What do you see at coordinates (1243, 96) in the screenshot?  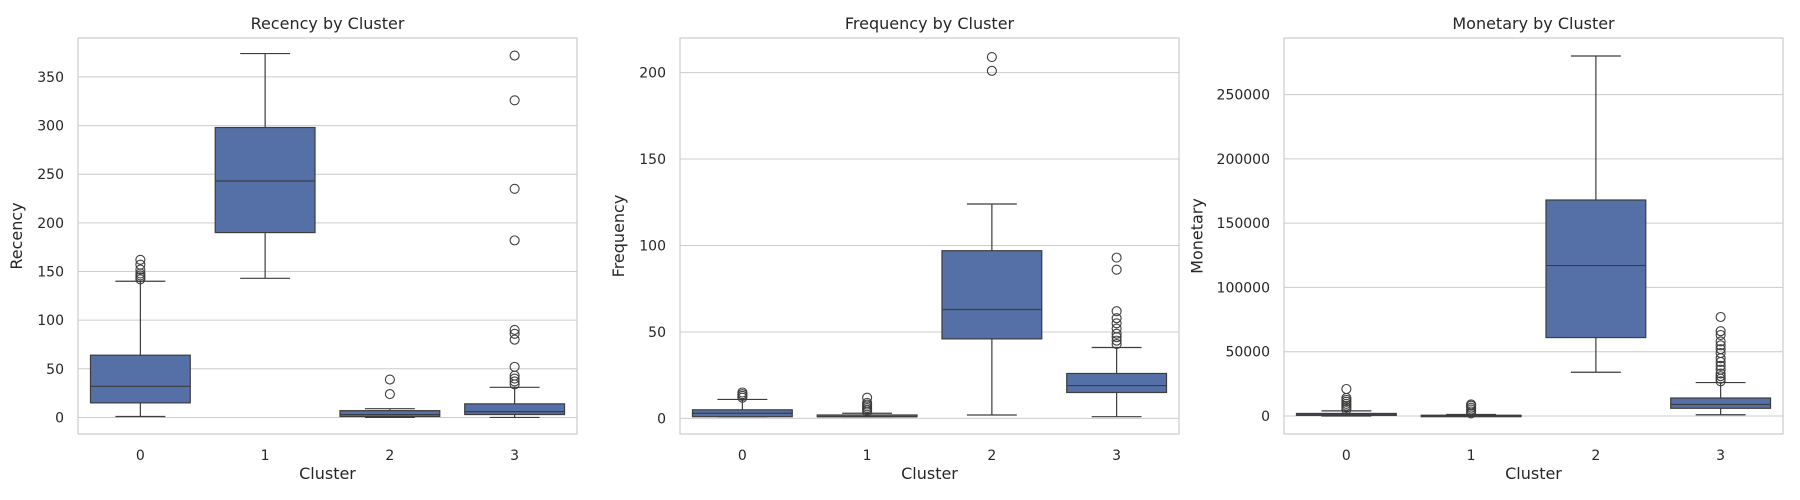 I see `y-tick-label: 250000` at bounding box center [1243, 96].